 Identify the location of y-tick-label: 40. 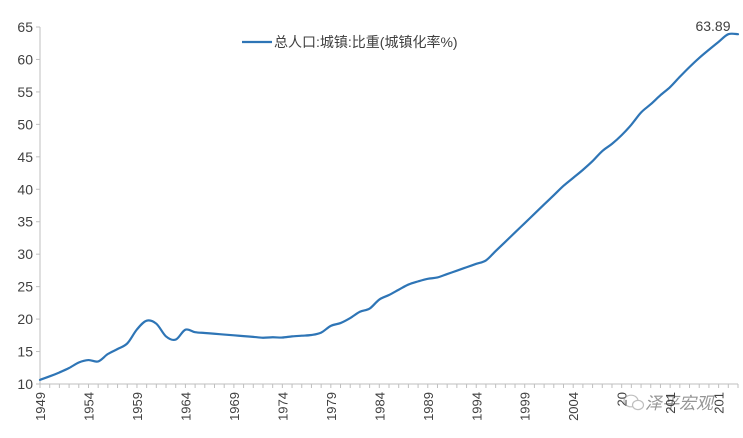
(25, 189).